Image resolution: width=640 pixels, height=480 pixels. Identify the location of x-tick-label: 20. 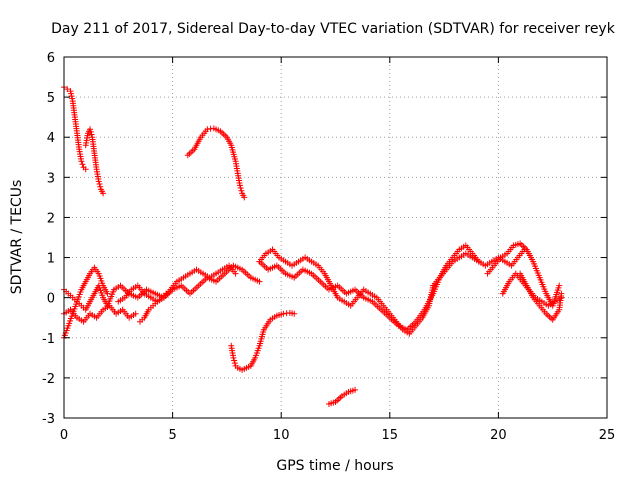
(498, 435).